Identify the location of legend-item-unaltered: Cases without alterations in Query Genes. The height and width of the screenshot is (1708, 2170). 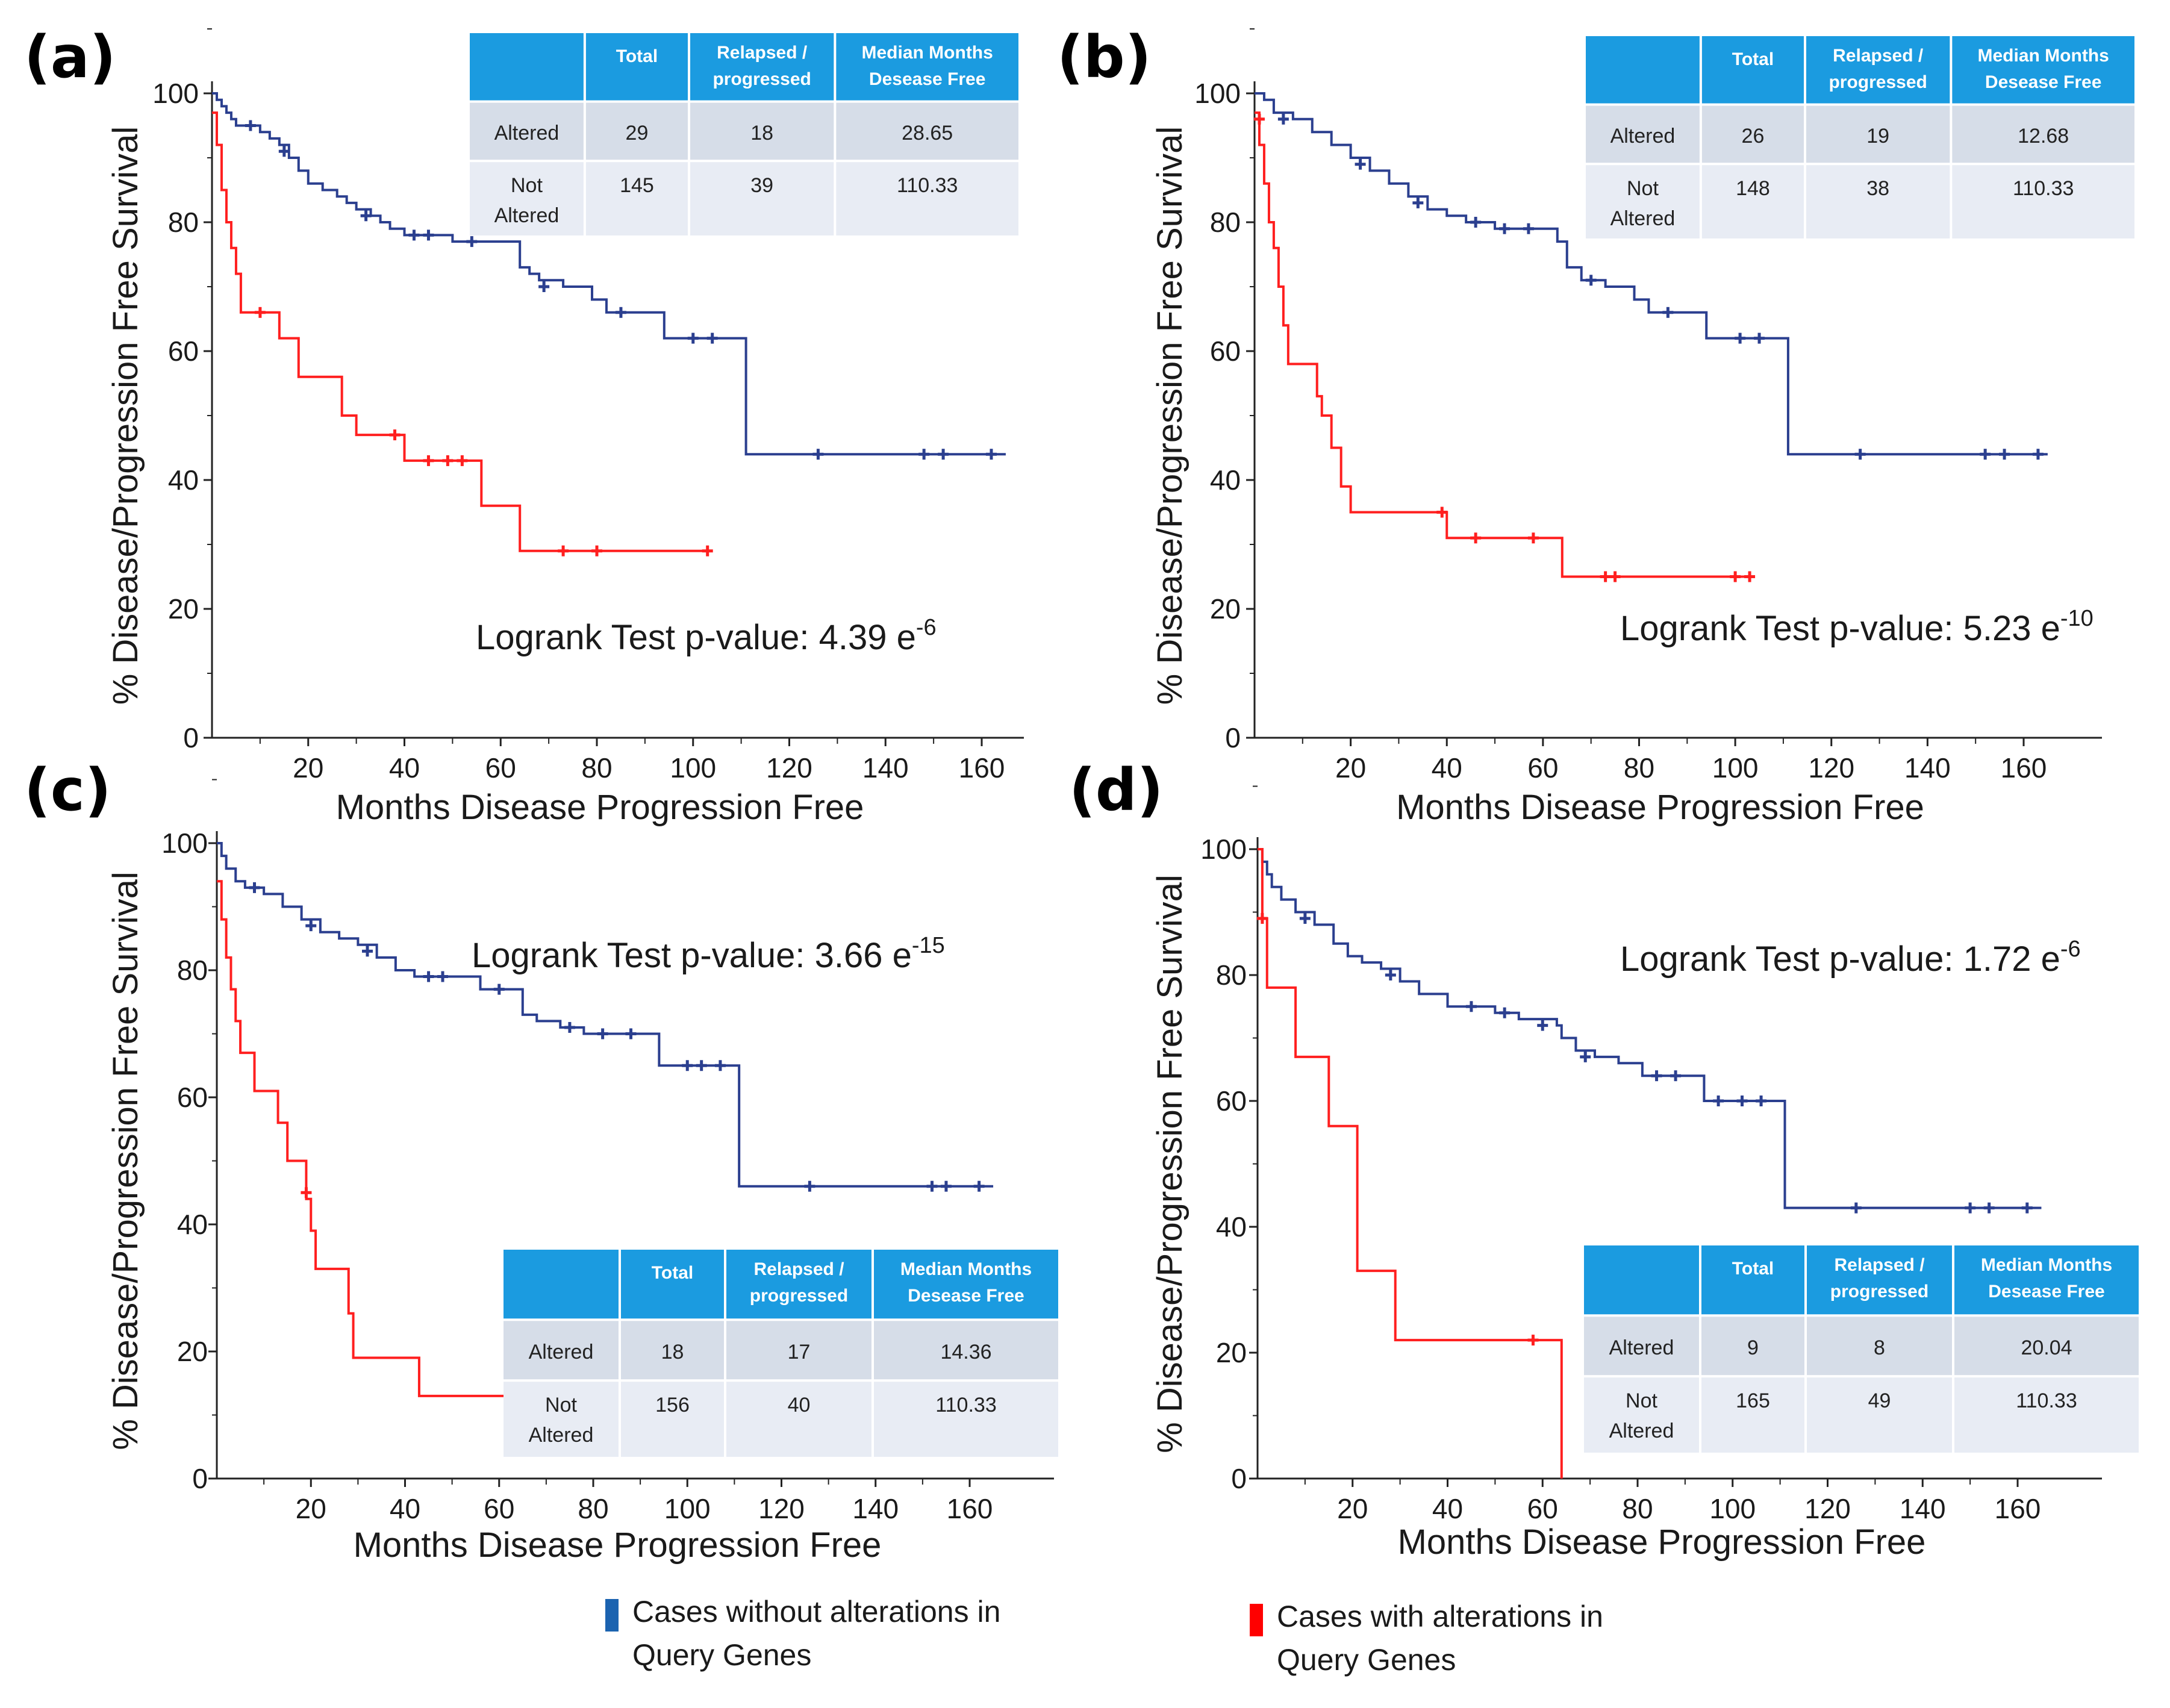
(802, 1633).